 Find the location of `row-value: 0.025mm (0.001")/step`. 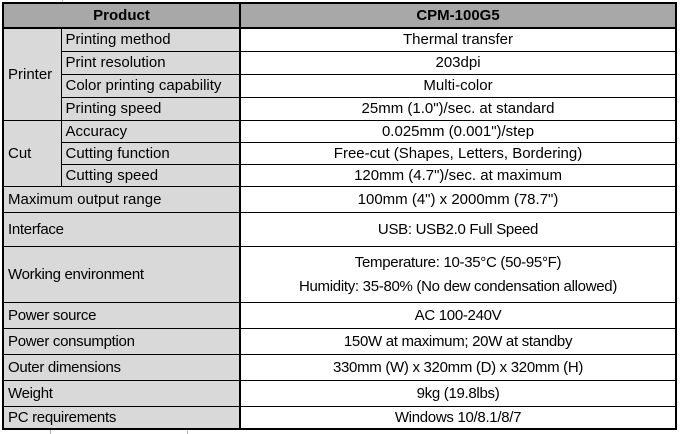

row-value: 0.025mm (0.001")/step is located at coordinates (458, 131).